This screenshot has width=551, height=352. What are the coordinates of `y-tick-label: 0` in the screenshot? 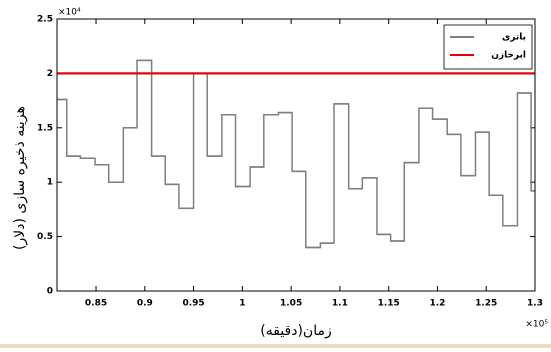 It's located at (50, 292).